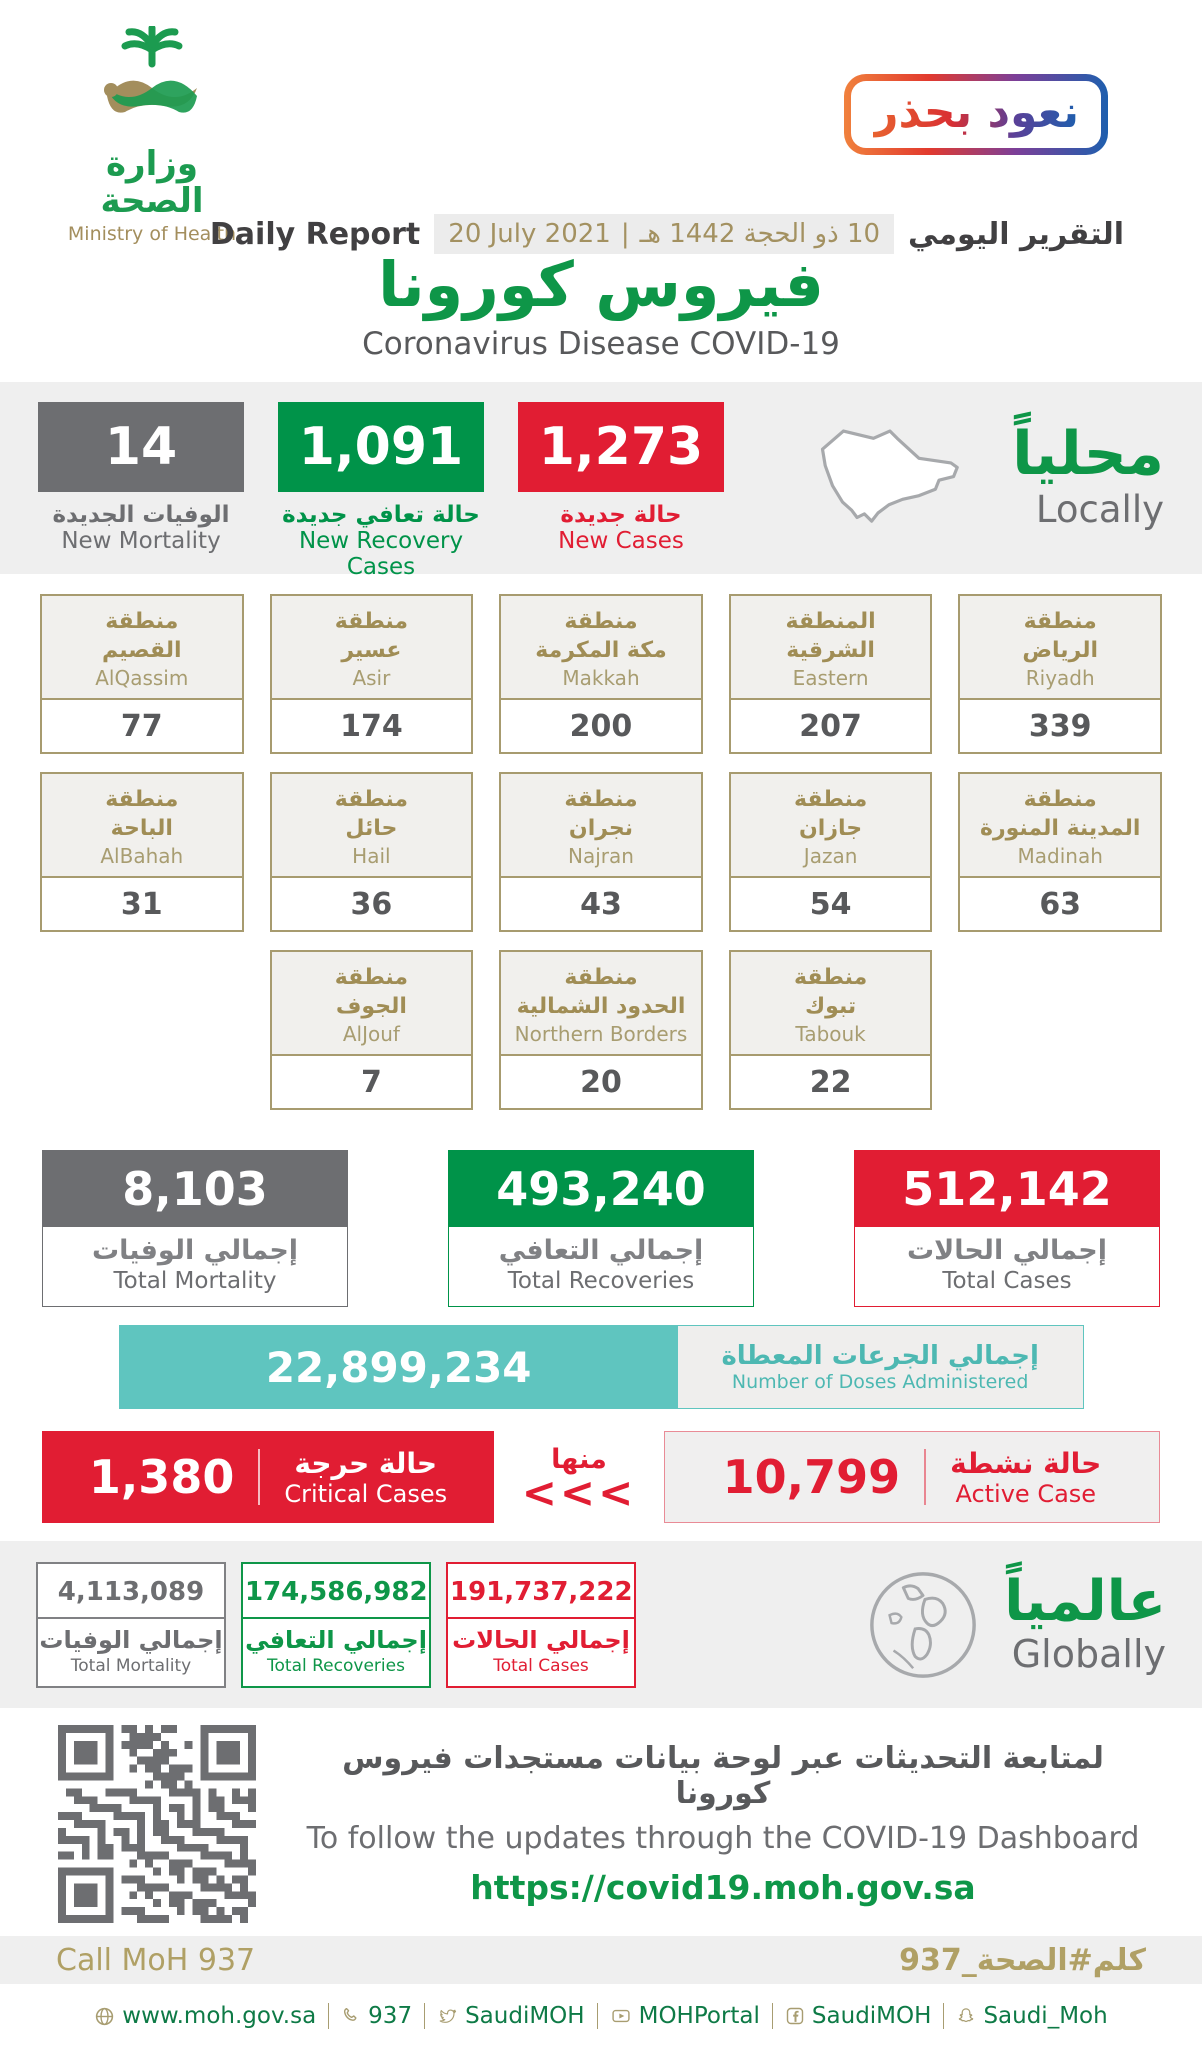 Image resolution: width=1202 pixels, height=2048 pixels. Describe the element at coordinates (1045, 2016) in the screenshot. I see `footer-link-label: Saudi_Moh` at that location.